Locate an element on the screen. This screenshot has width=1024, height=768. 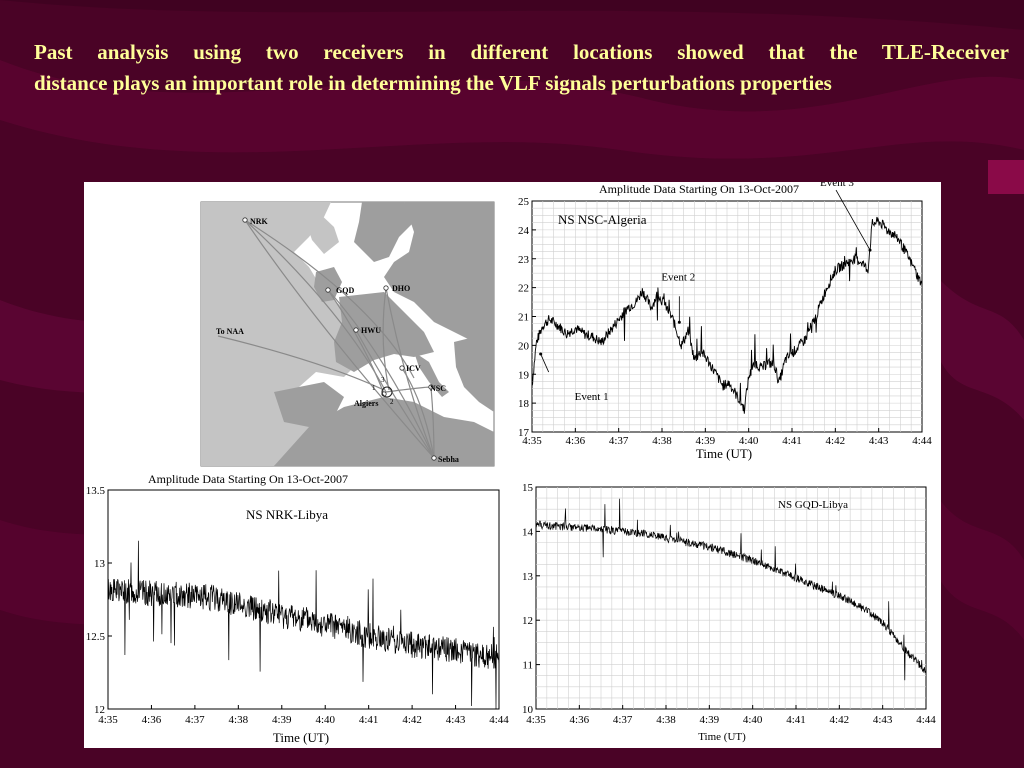
ocean-region is located at coordinates (281, 334).